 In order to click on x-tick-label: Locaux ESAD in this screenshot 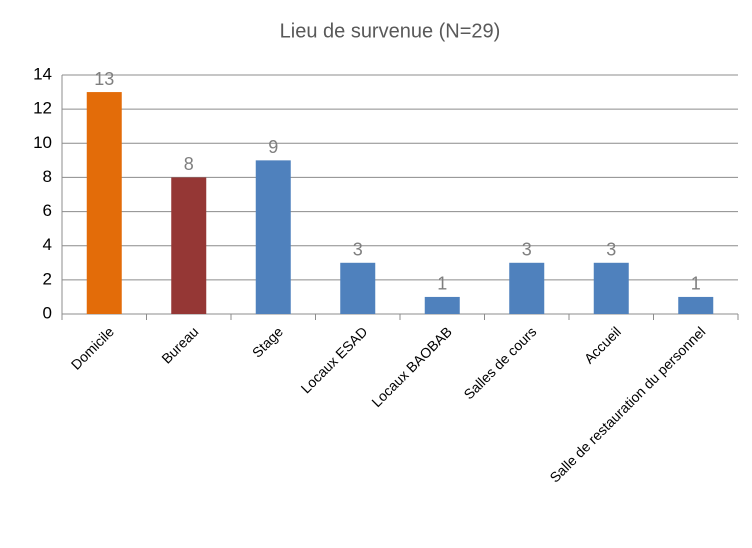, I will do `click(334, 359)`.